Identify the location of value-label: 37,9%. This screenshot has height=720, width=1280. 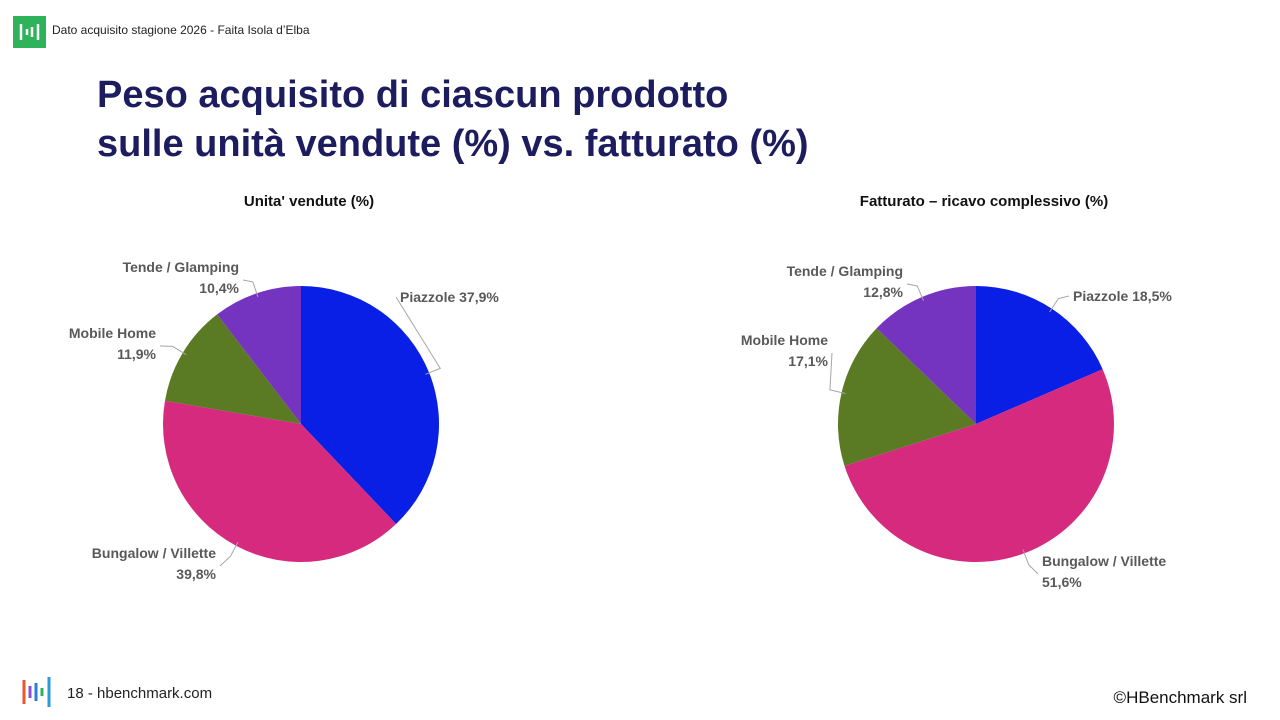
(479, 297).